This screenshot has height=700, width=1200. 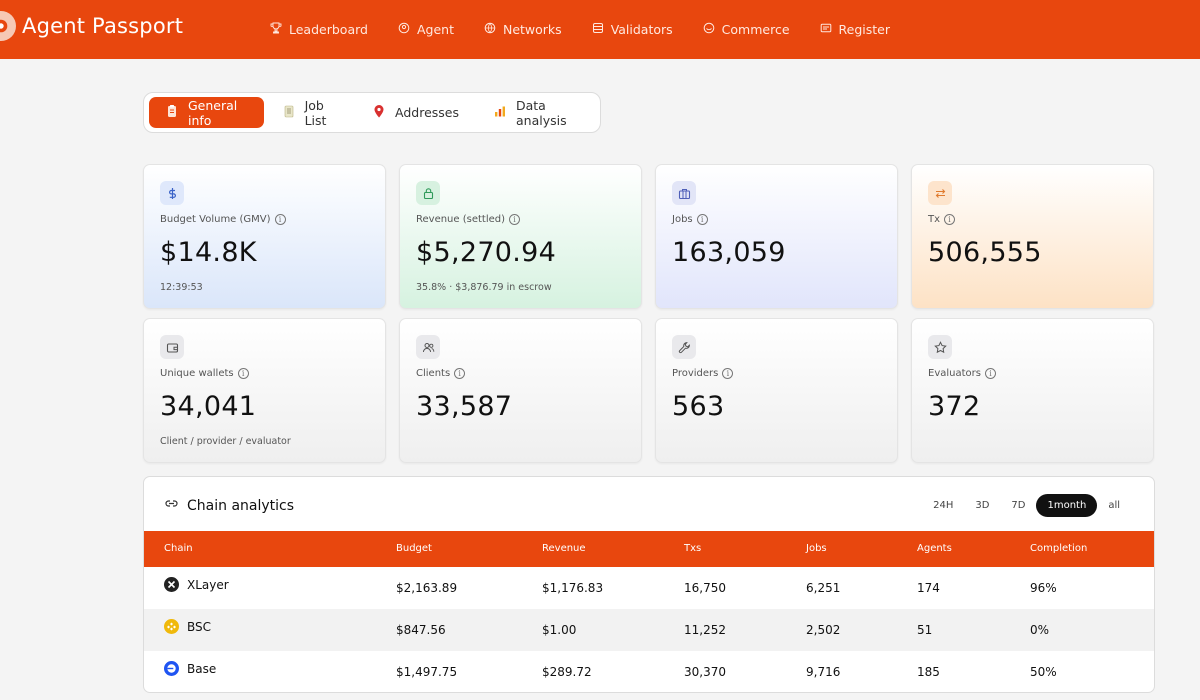 I want to click on stat-value: 372, so click(x=954, y=406).